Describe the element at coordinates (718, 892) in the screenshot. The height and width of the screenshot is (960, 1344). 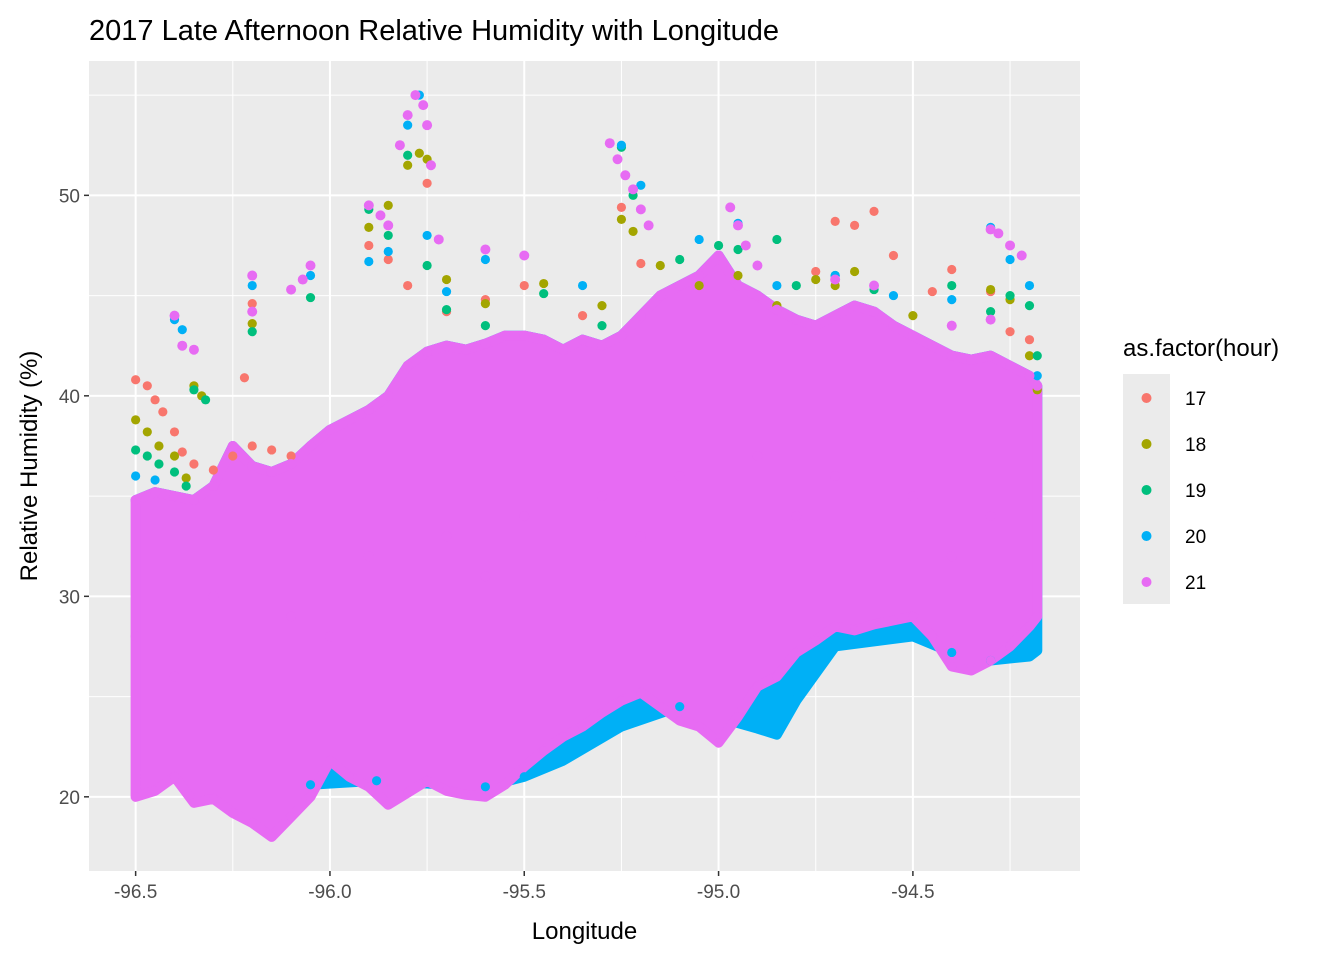
I see `x-tick-label: -95.0` at that location.